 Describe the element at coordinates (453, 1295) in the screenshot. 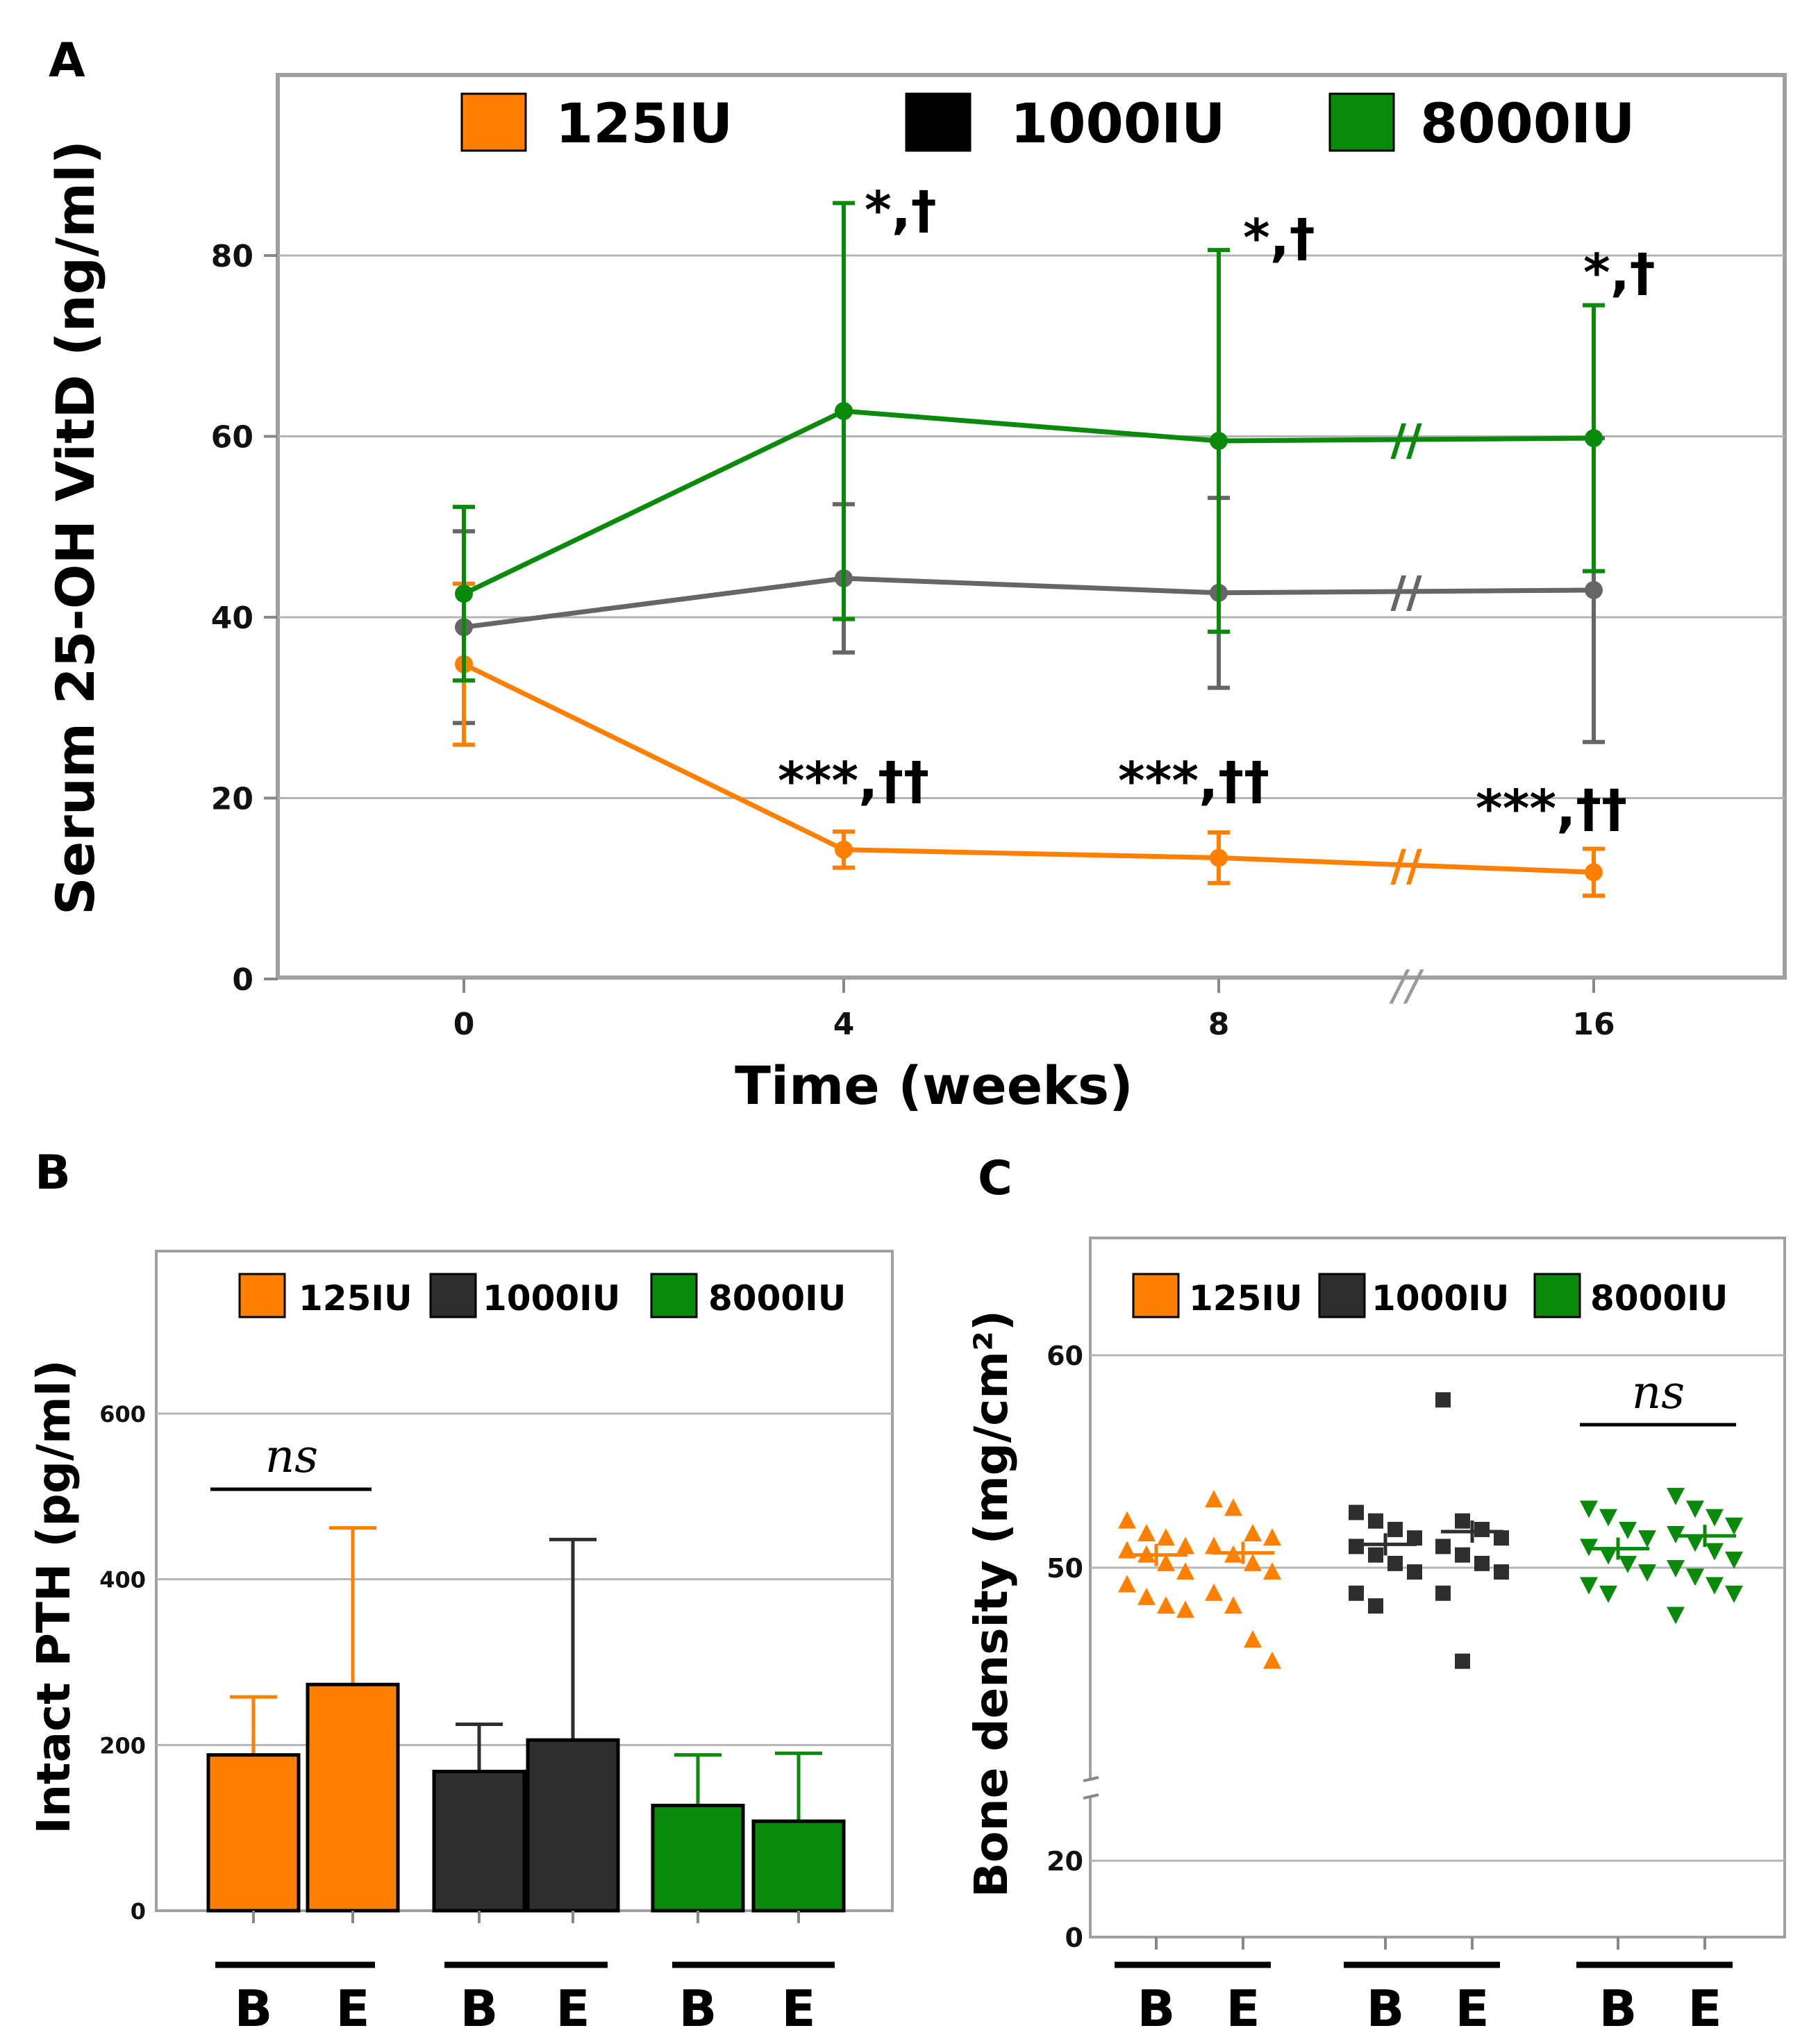

I see `panel-b-legend-swatch` at that location.